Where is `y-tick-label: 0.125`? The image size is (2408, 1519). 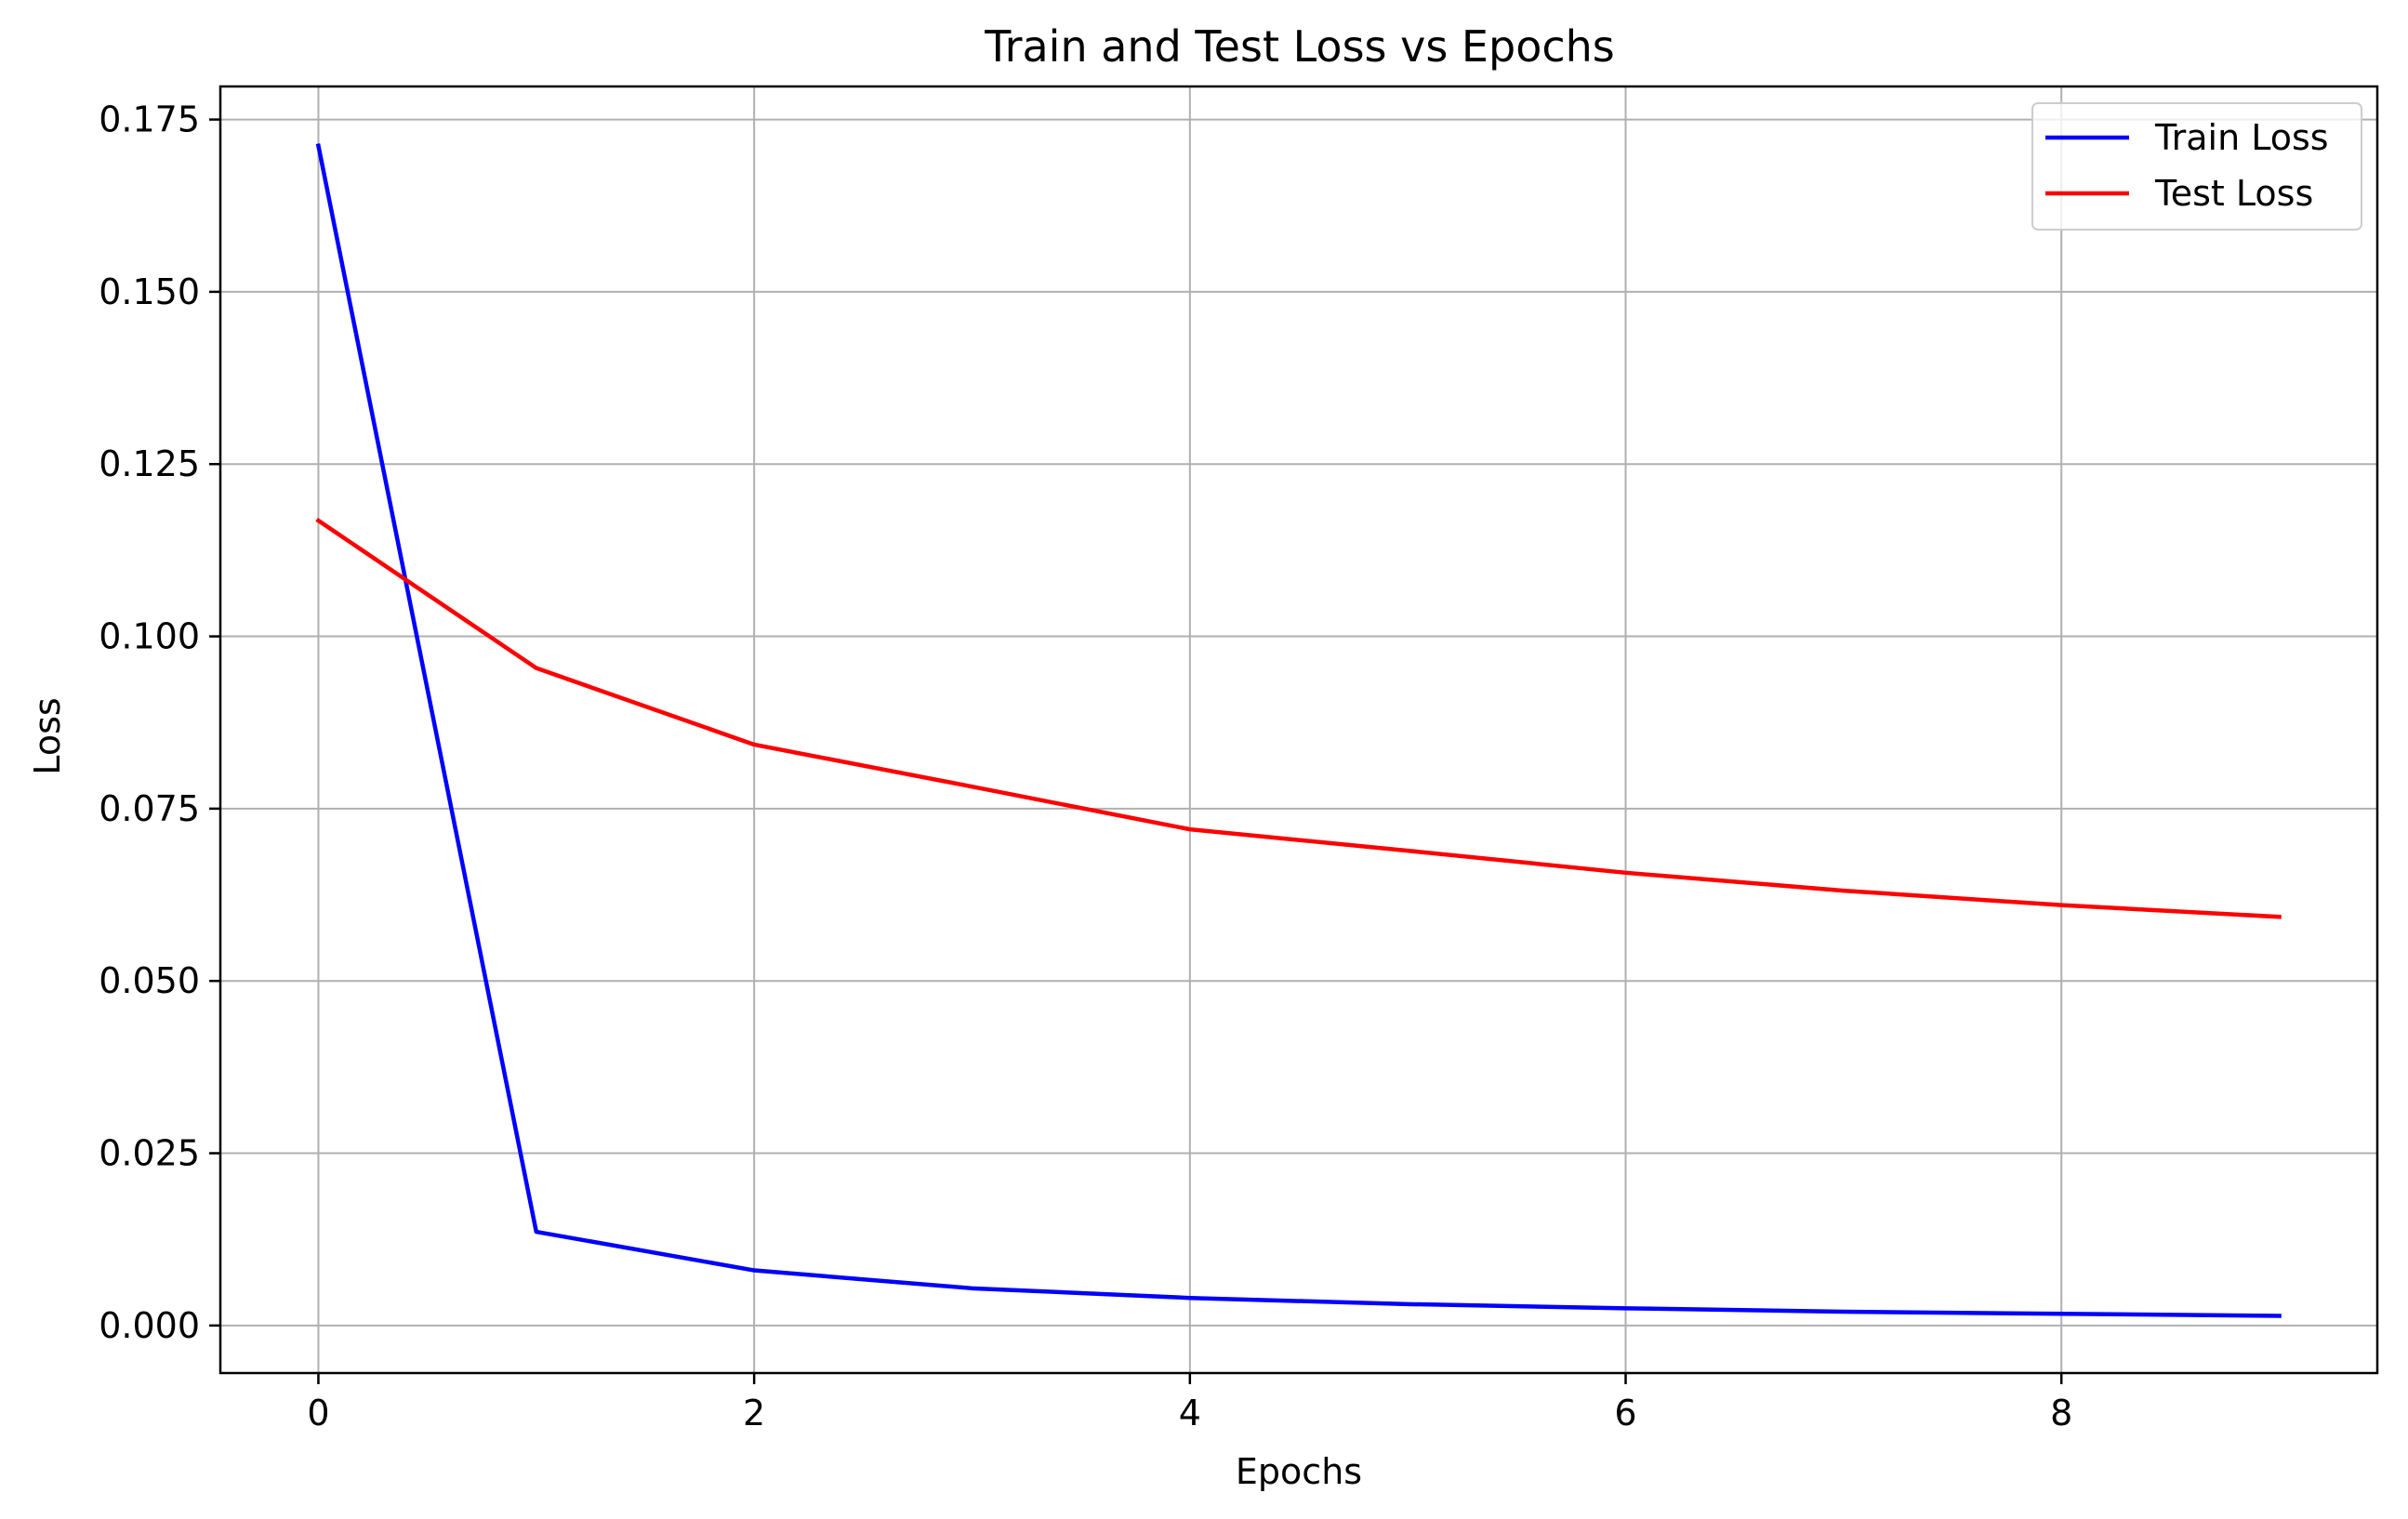
y-tick-label: 0.125 is located at coordinates (149, 463).